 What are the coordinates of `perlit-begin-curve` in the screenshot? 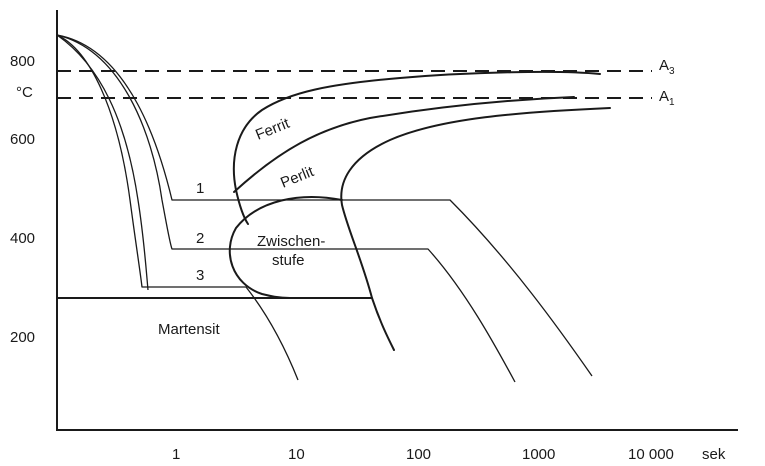 It's located at (404, 144).